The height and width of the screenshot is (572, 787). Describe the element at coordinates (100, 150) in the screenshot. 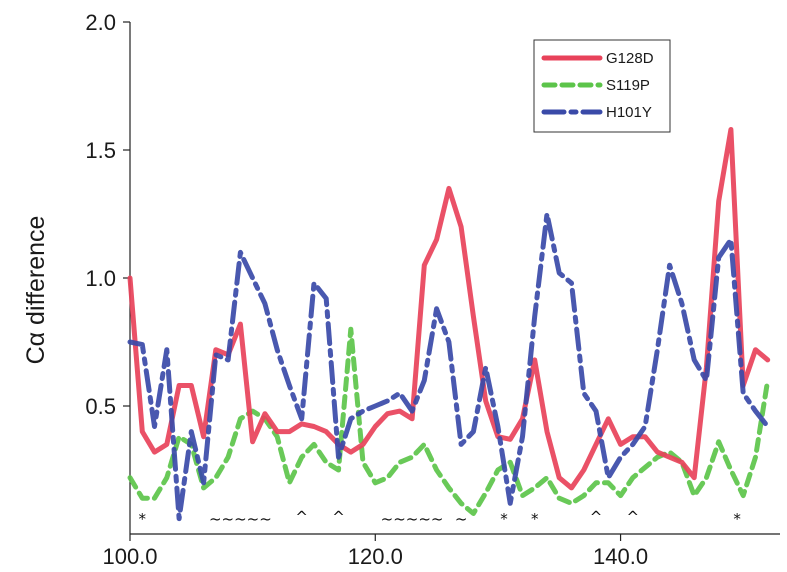

I see `y-tick-label: 1.5` at that location.